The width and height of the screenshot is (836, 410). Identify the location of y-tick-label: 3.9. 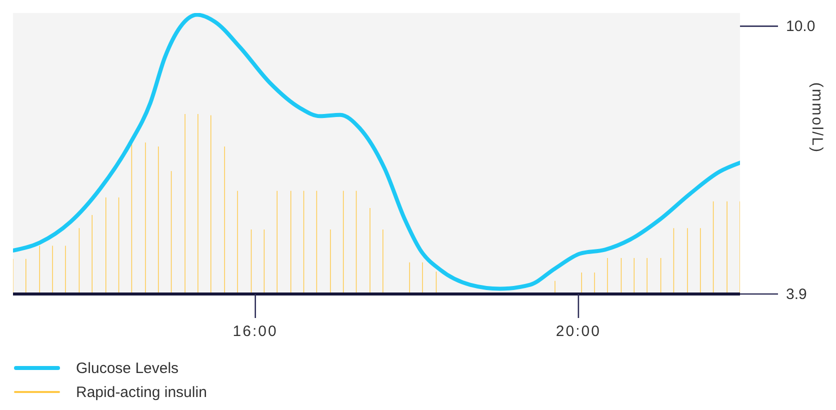
(796, 294).